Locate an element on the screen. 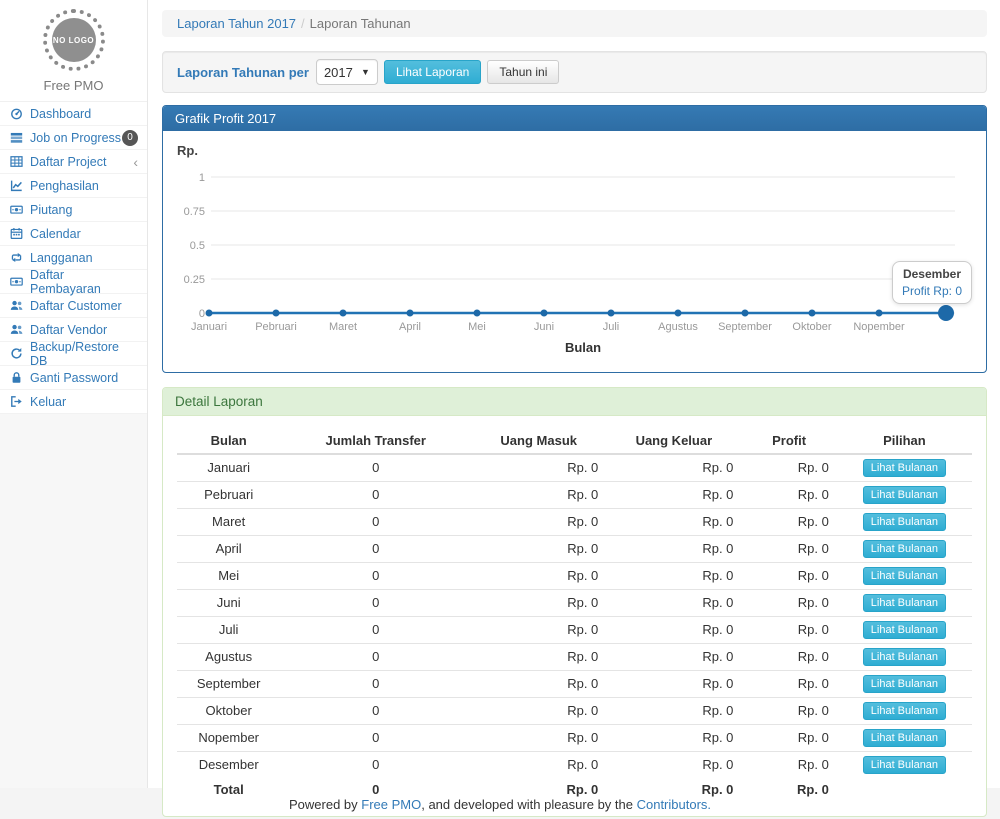  sidebar-item-piutang: Piutang is located at coordinates (73, 210).